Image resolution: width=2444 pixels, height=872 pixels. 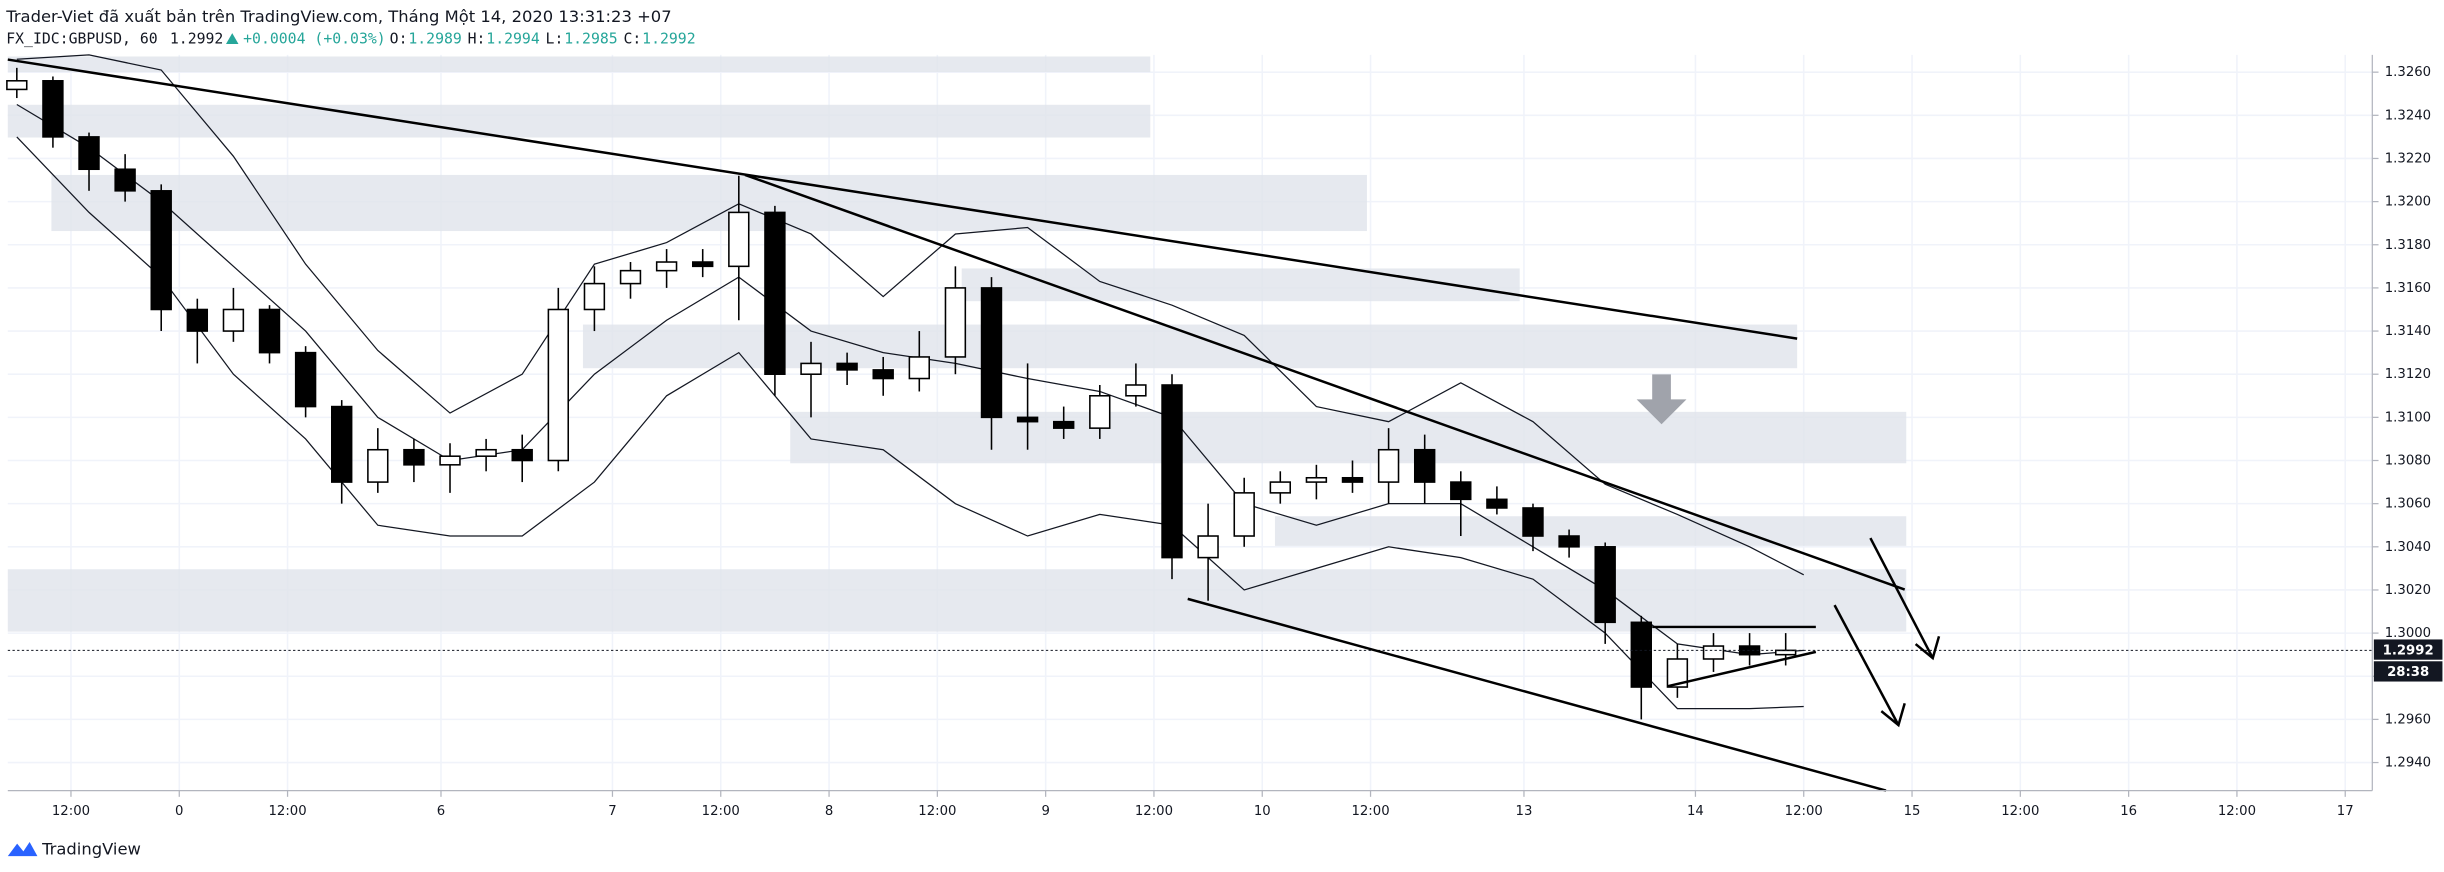 What do you see at coordinates (1661, 399) in the screenshot?
I see `down-arrow-icon` at bounding box center [1661, 399].